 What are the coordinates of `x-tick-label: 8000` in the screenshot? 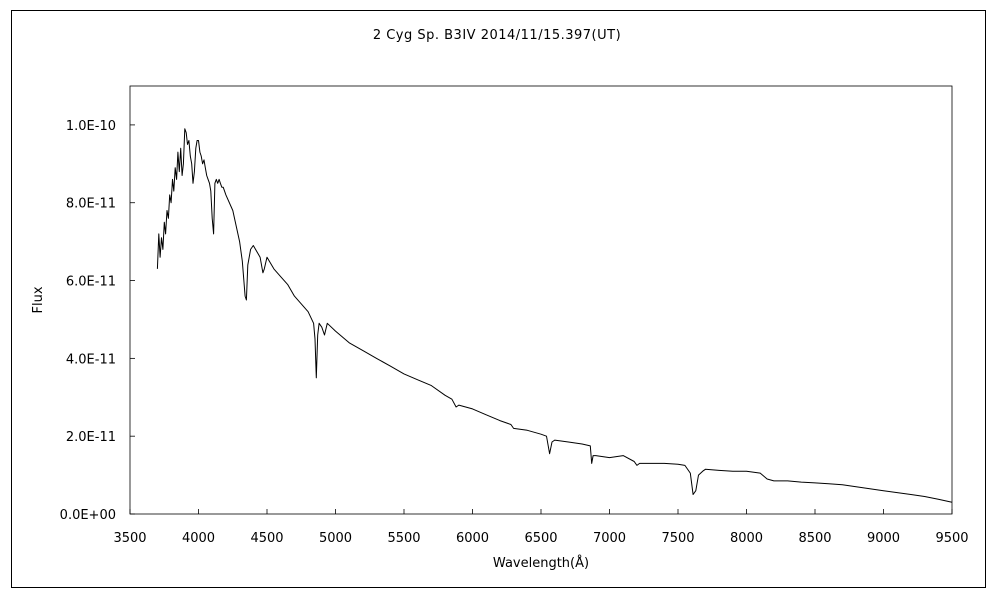 It's located at (746, 538).